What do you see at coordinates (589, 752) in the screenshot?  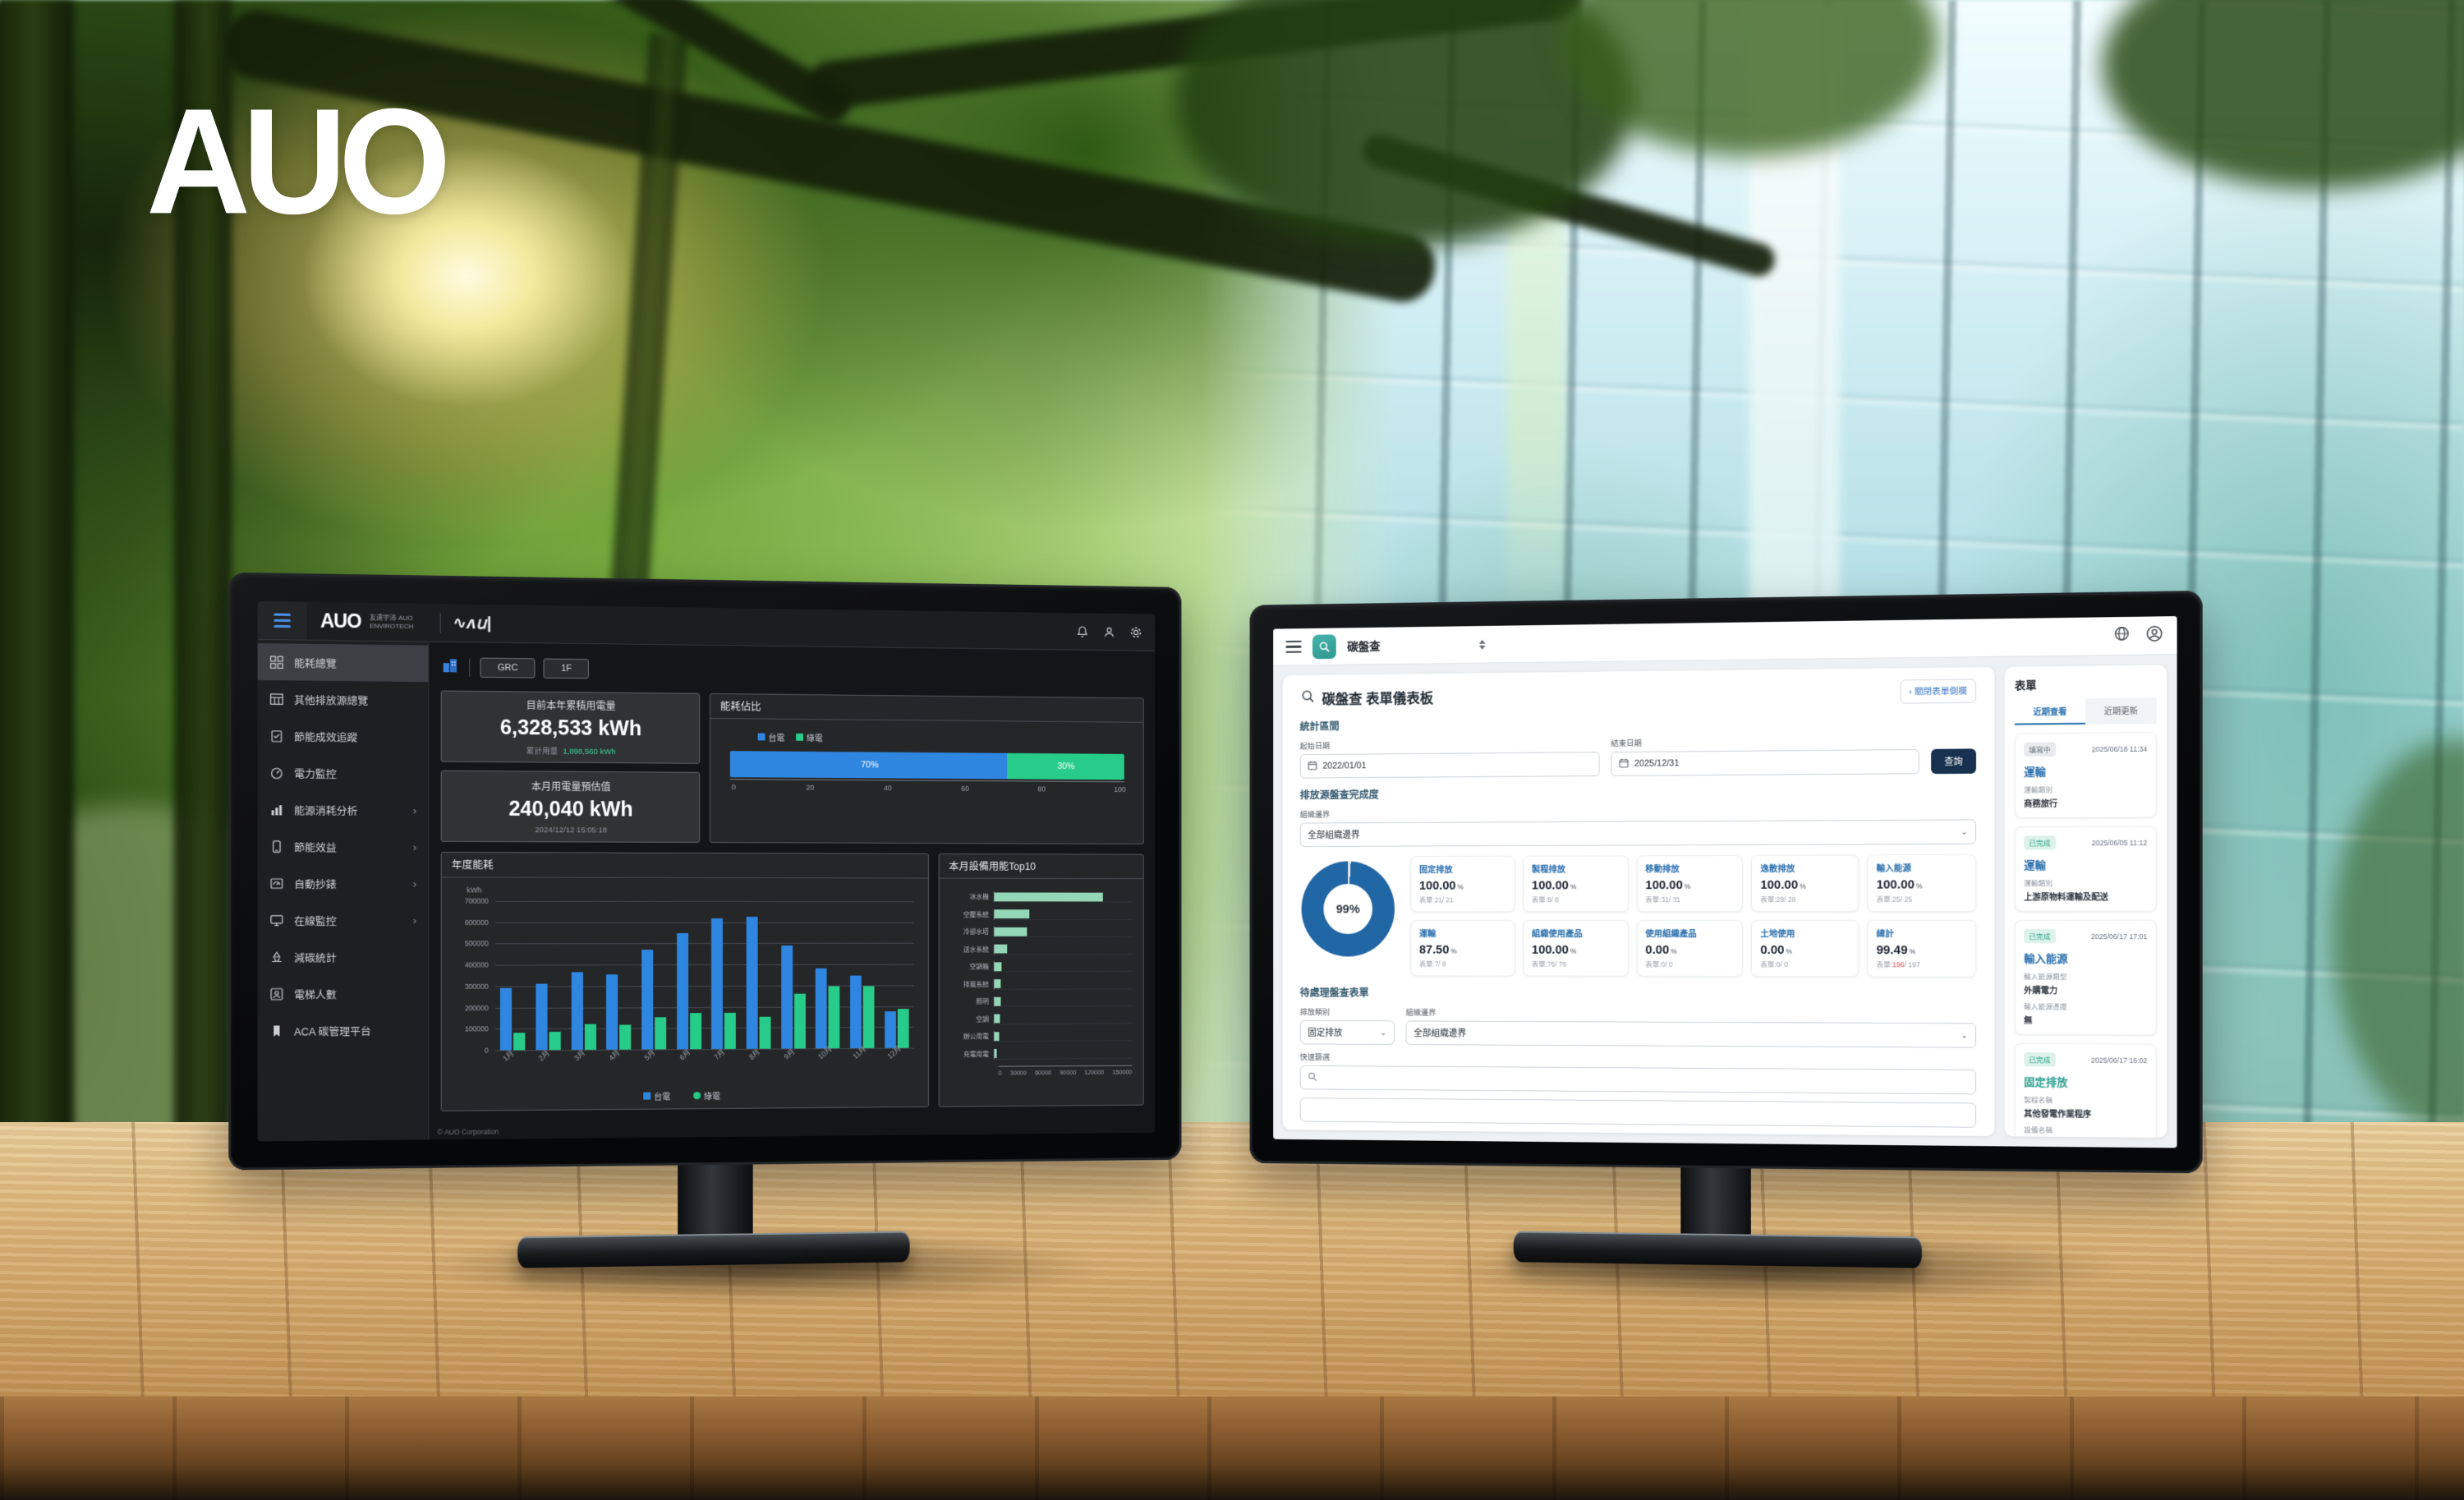 I see `stat-sub-green-value: 1,898,560 kWh` at bounding box center [589, 752].